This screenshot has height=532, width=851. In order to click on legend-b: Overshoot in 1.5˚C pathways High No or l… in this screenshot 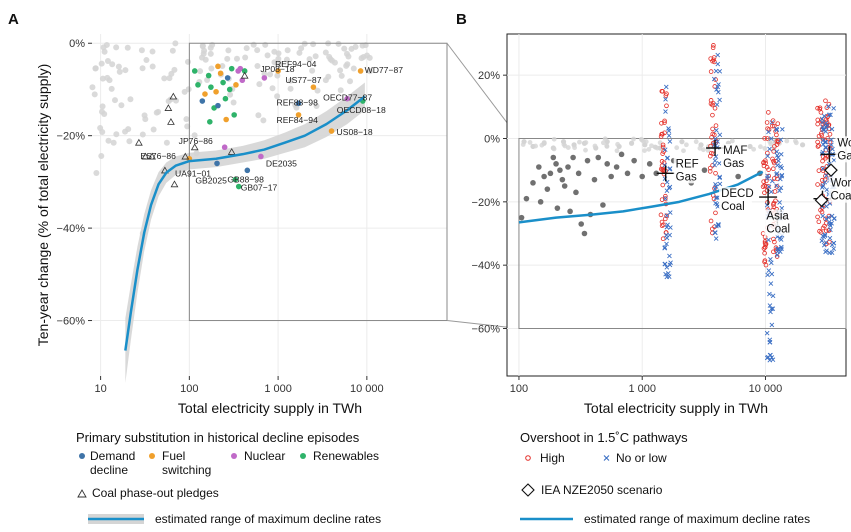, I will do `click(665, 478)`.